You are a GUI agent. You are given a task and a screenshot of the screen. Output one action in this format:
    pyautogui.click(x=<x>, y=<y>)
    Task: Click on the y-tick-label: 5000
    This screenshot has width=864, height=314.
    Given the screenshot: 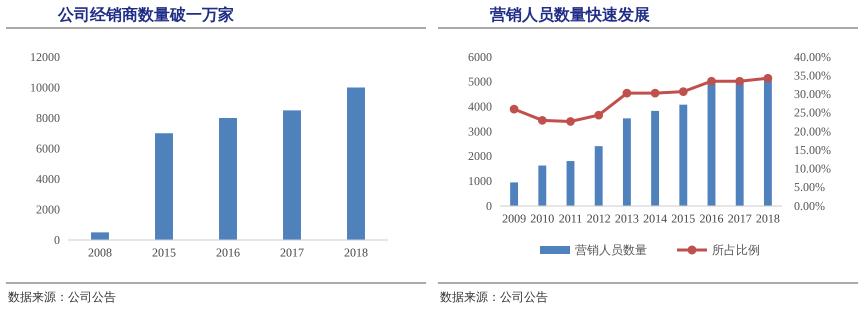 What is the action you would take?
    pyautogui.click(x=480, y=81)
    